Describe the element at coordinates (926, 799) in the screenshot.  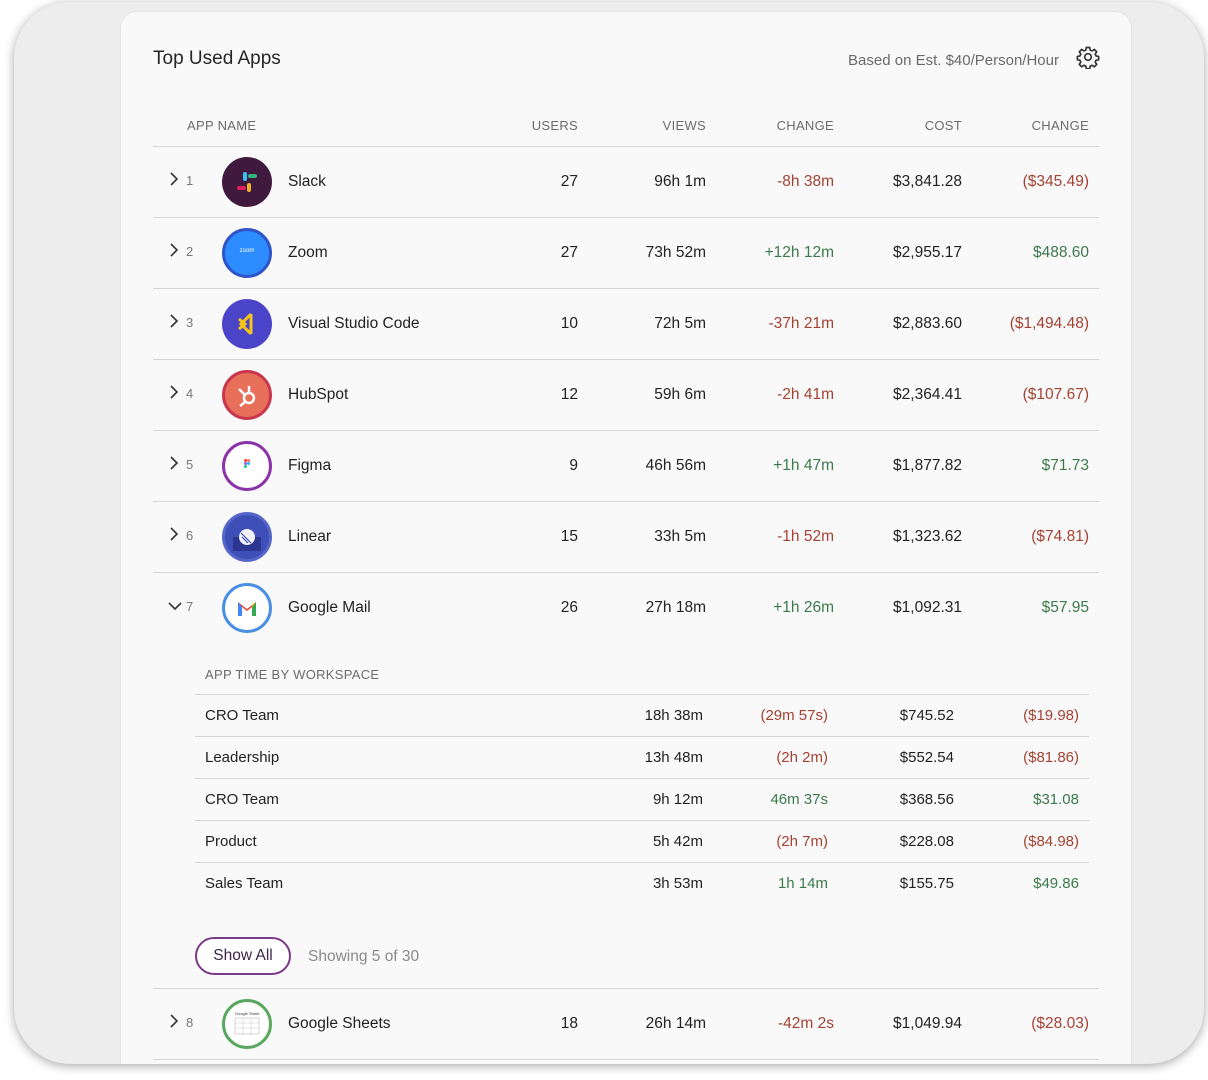
I see `workspace-cost: $368.56` at that location.